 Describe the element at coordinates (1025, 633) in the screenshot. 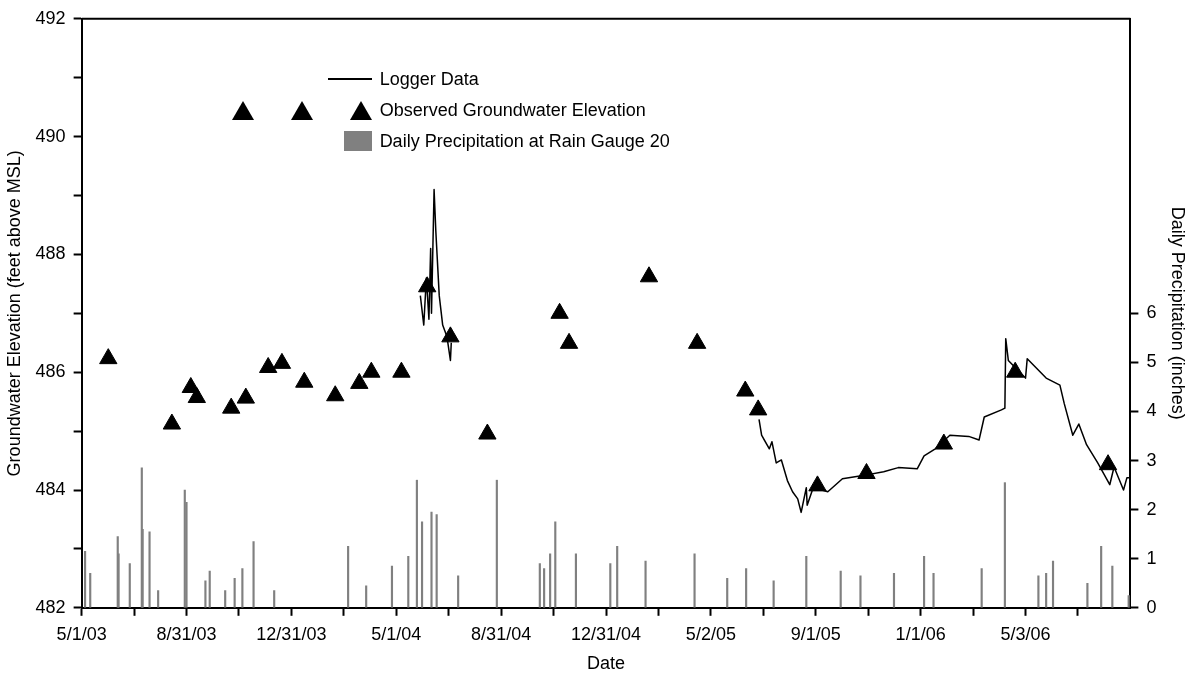

I see `x-tick-label: 5/3/06` at that location.